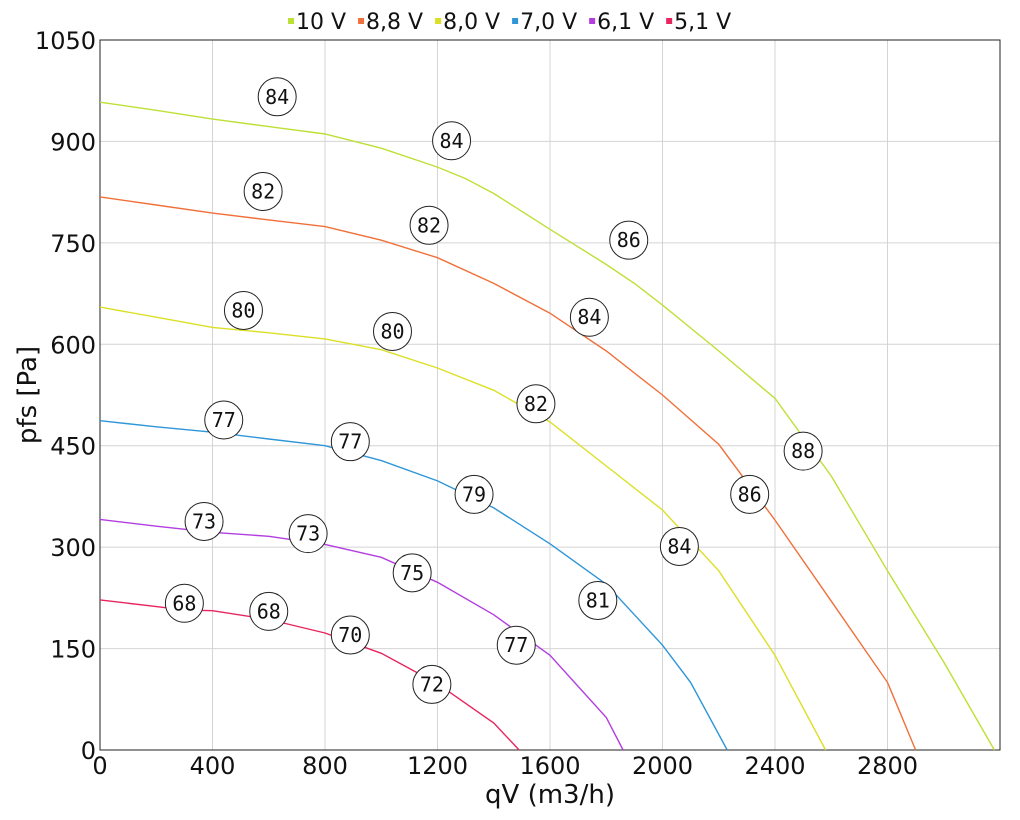  I want to click on legend-label: 7,0 V, so click(548, 22).